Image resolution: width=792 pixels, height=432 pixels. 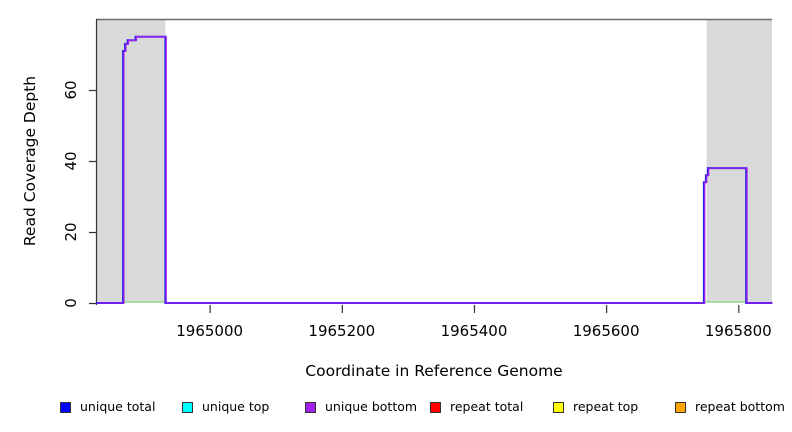 What do you see at coordinates (487, 406) in the screenshot?
I see `legend-label: repeat total` at bounding box center [487, 406].